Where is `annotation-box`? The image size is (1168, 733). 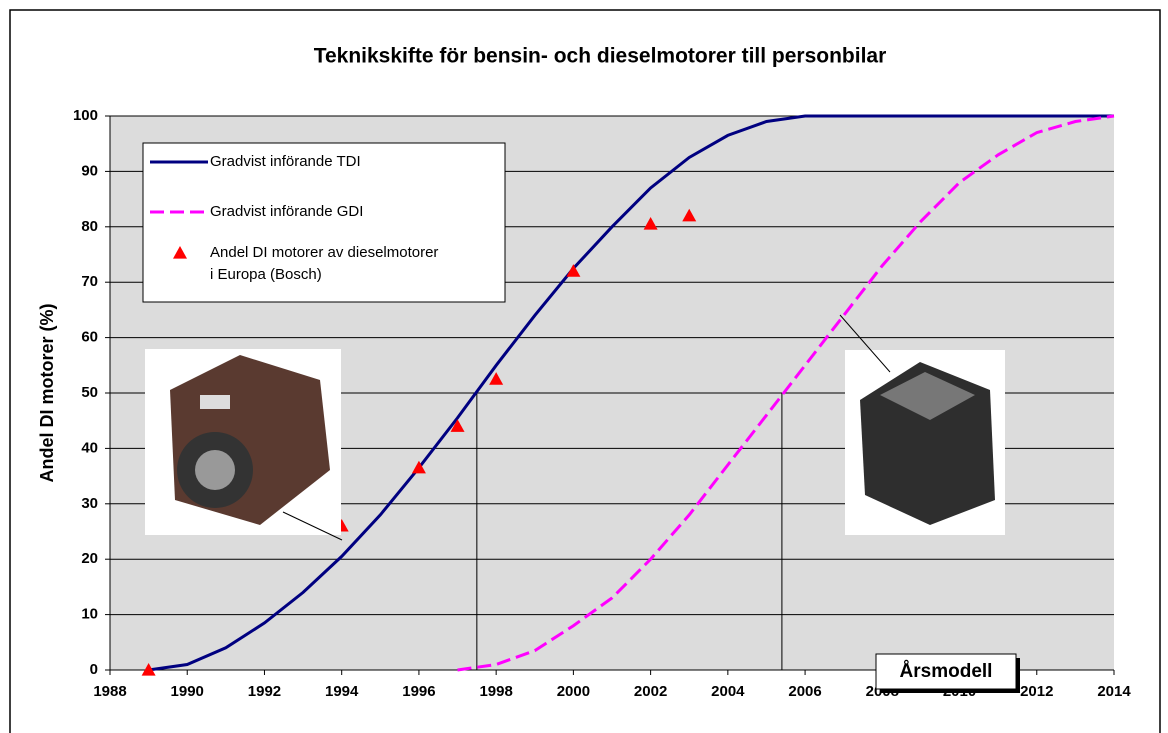 annotation-box is located at coordinates (946, 671).